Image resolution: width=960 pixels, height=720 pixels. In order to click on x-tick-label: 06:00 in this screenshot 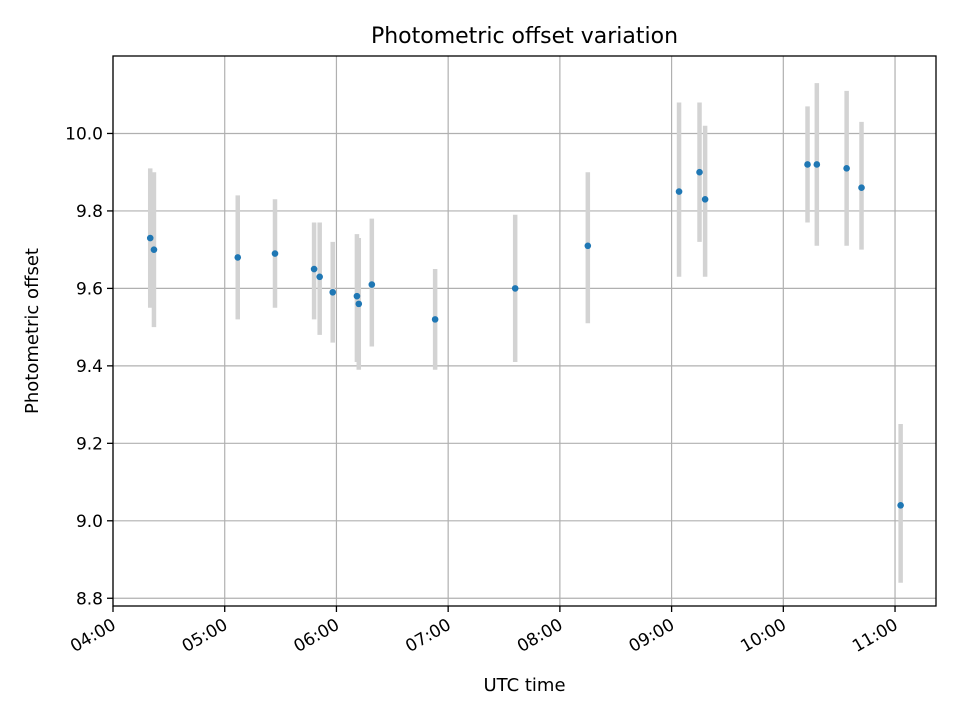, I will do `click(317, 636)`.